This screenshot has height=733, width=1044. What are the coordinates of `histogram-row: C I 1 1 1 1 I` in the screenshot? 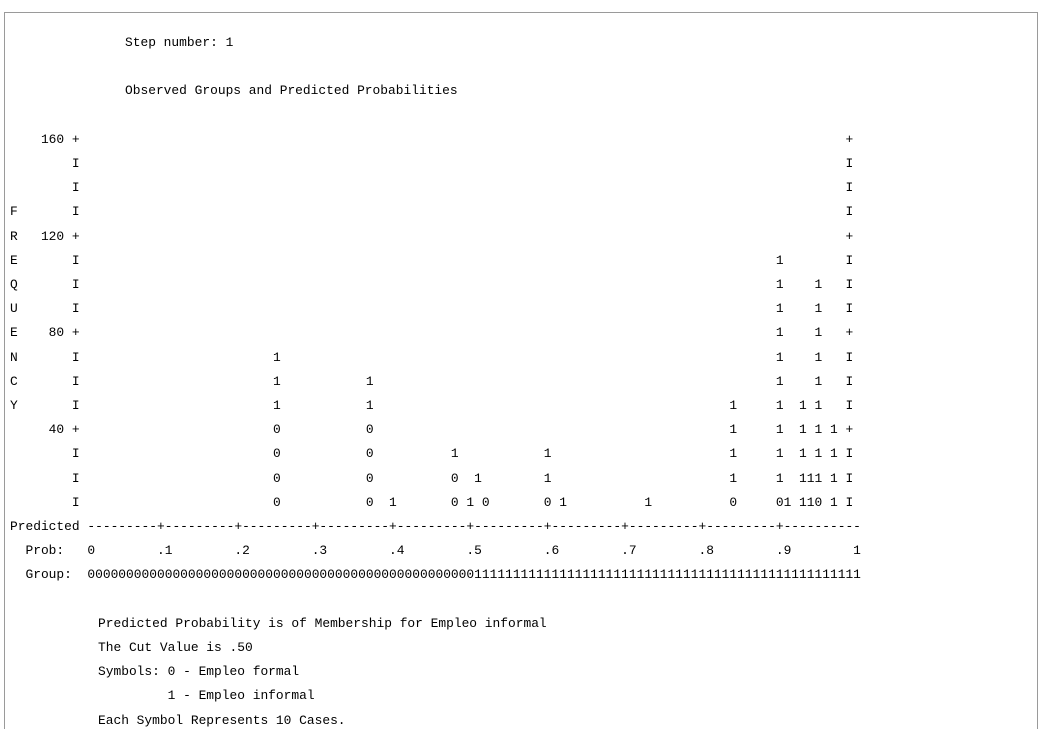 It's located at (432, 381).